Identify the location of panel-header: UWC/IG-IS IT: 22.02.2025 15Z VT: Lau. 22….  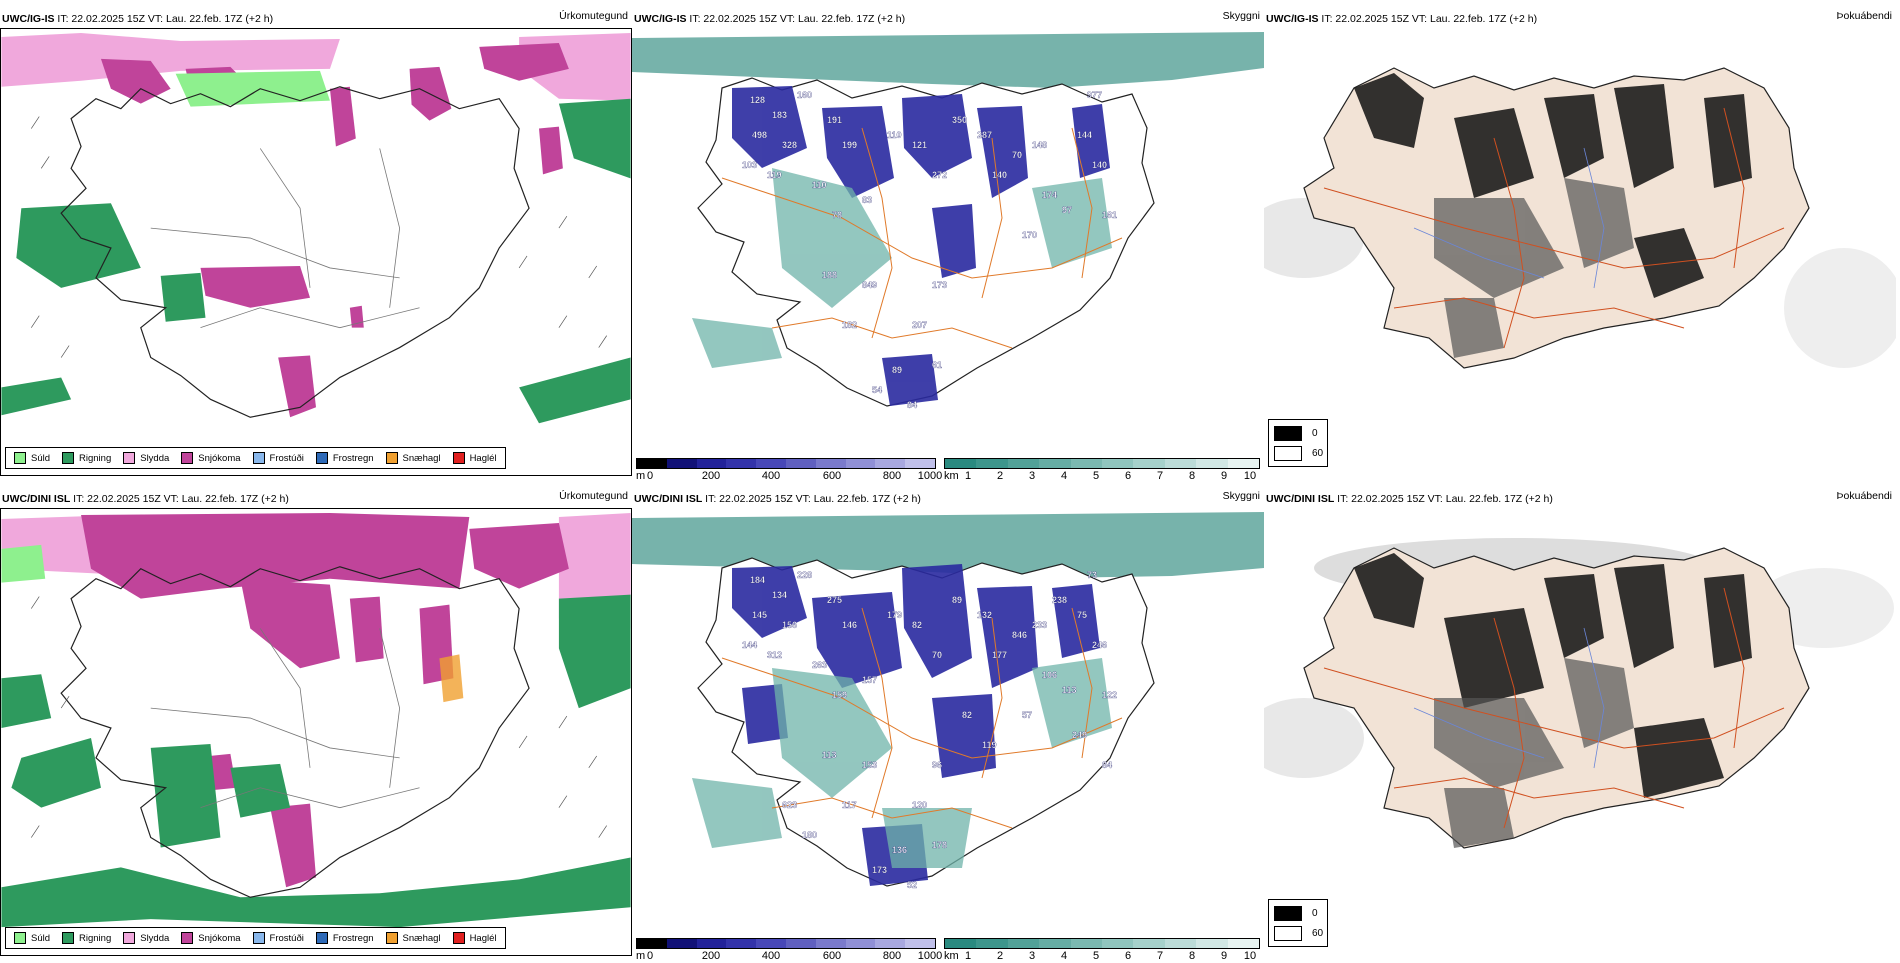
(948, 17).